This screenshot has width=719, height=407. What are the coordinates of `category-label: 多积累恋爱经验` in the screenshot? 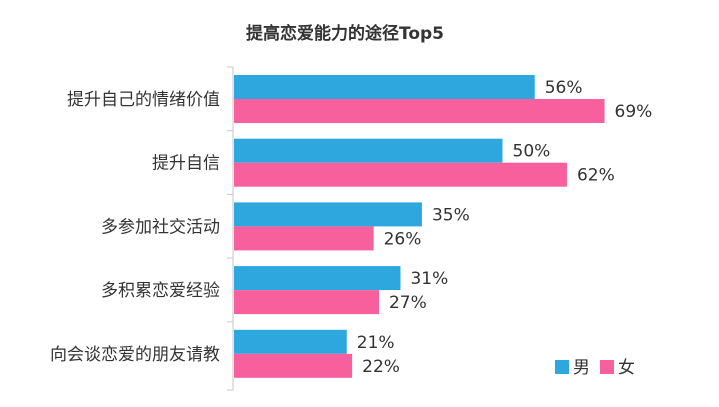 It's located at (160, 290).